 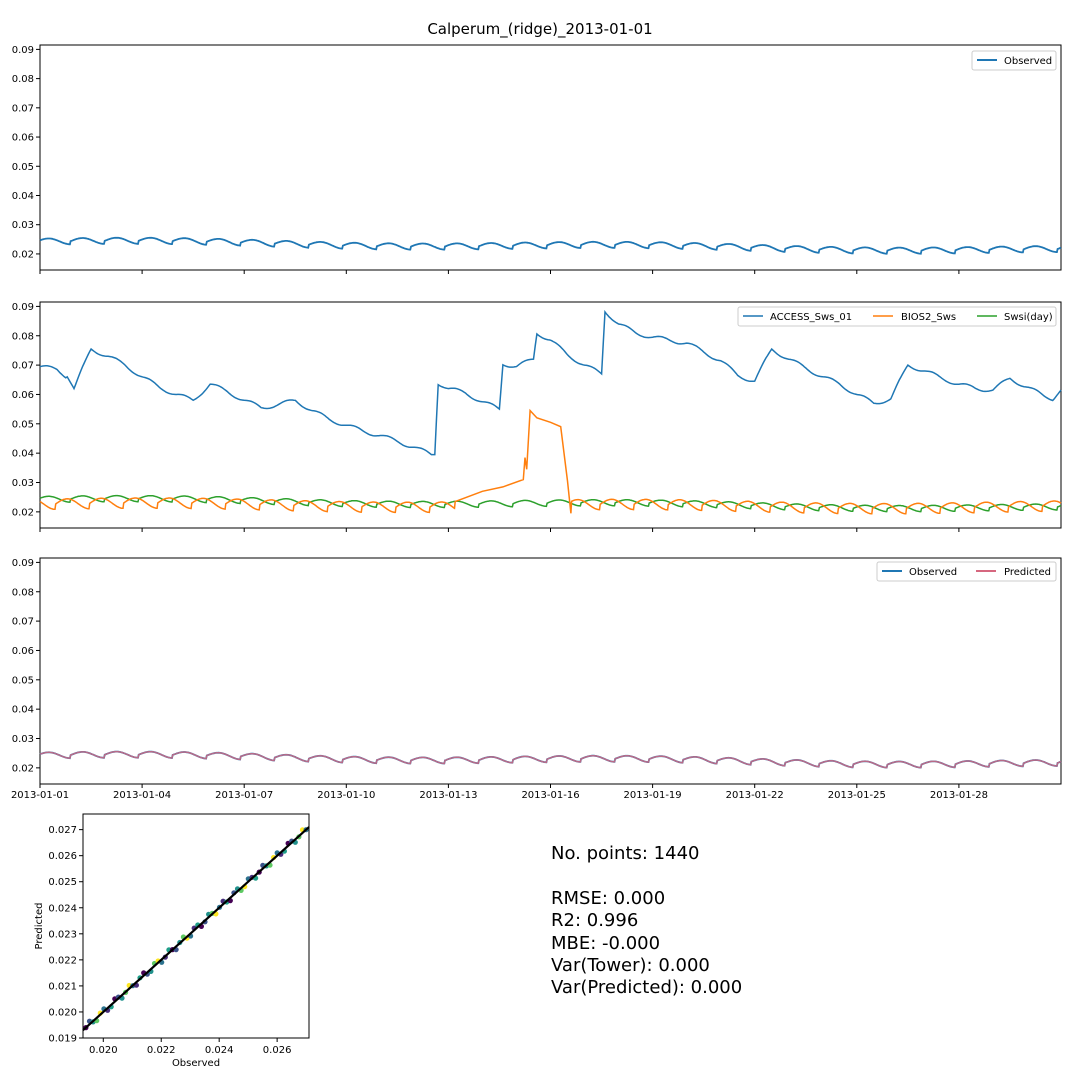 I want to click on scatter-ytick-label: 0.023, so click(x=62, y=934).